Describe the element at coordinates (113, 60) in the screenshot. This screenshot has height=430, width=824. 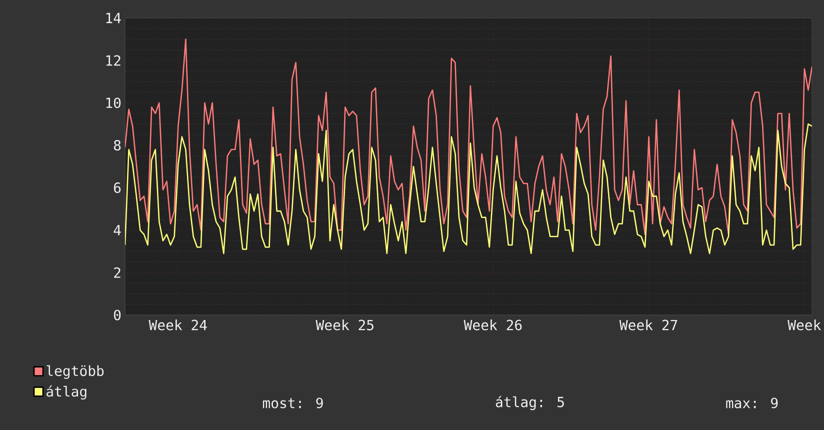
I see `y-tick-label: 12` at that location.